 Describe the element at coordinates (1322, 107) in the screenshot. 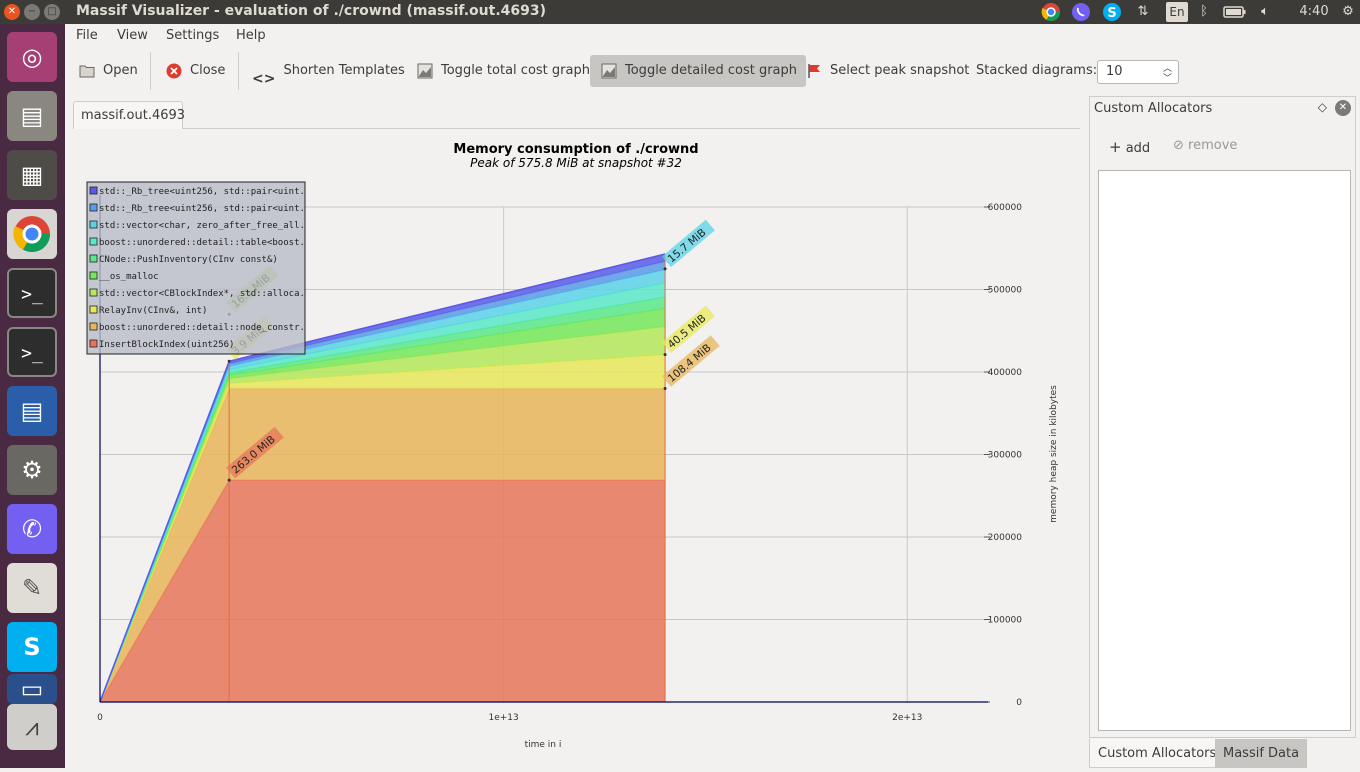

I see `dock-float-icon: ◇` at that location.